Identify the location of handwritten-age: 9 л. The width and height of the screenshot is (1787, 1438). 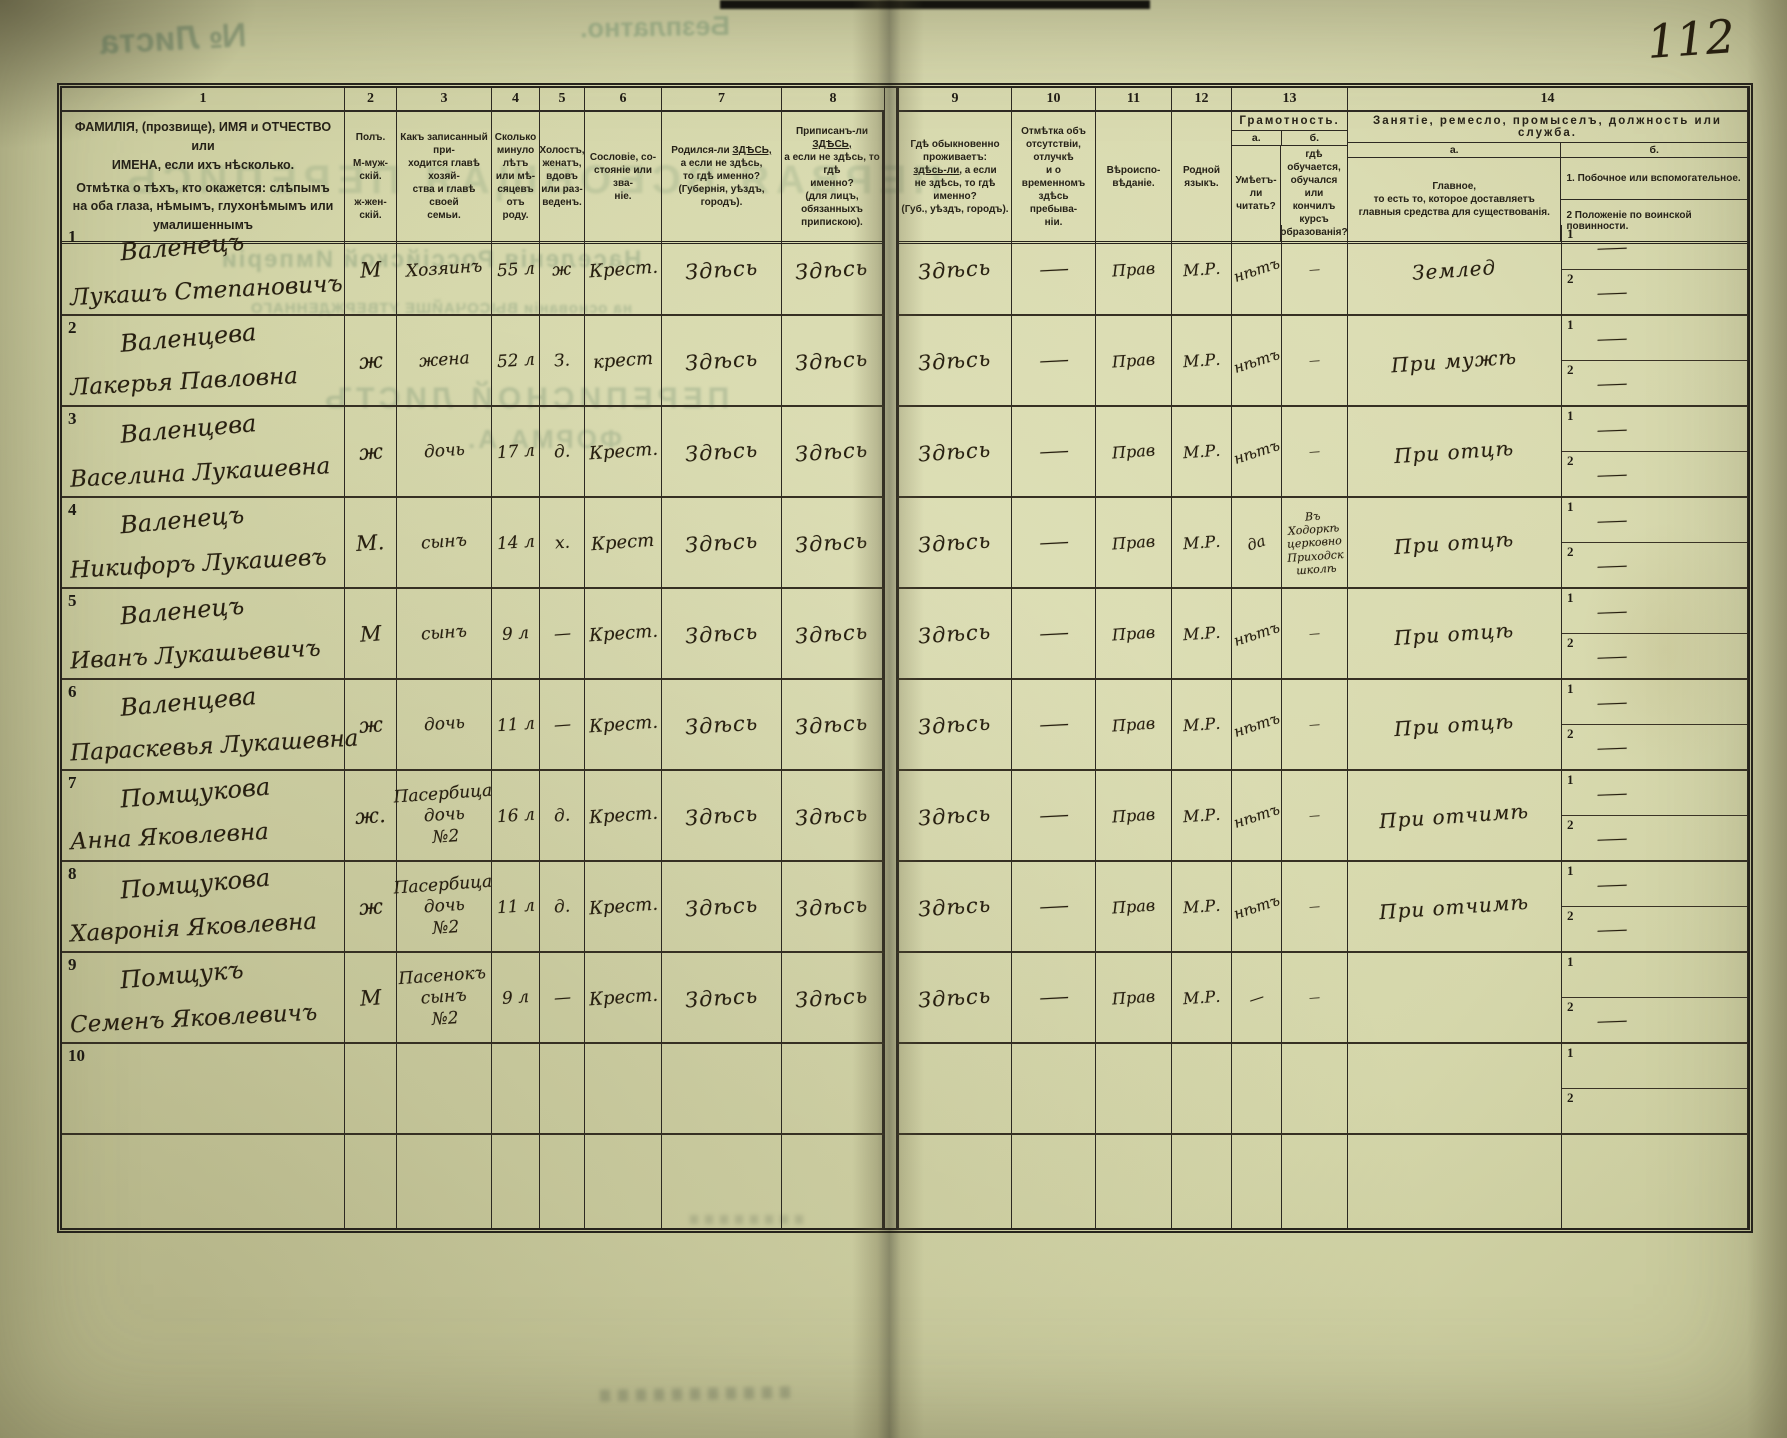
(515, 633).